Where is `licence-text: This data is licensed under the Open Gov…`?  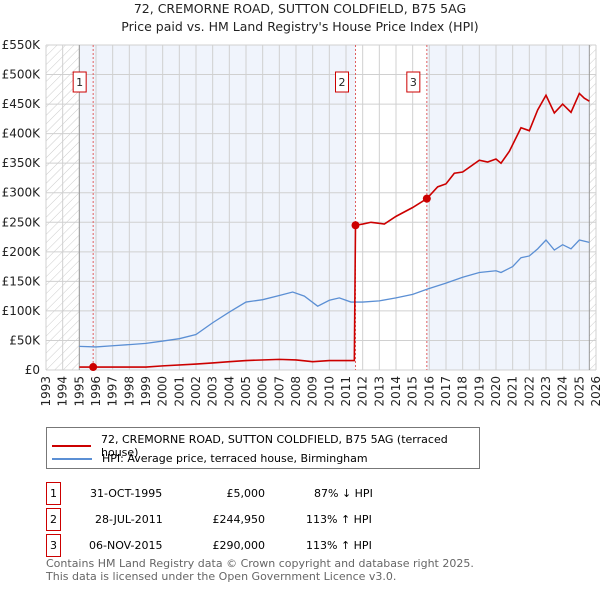 licence-text: This data is licensed under the Open Gov… is located at coordinates (221, 576).